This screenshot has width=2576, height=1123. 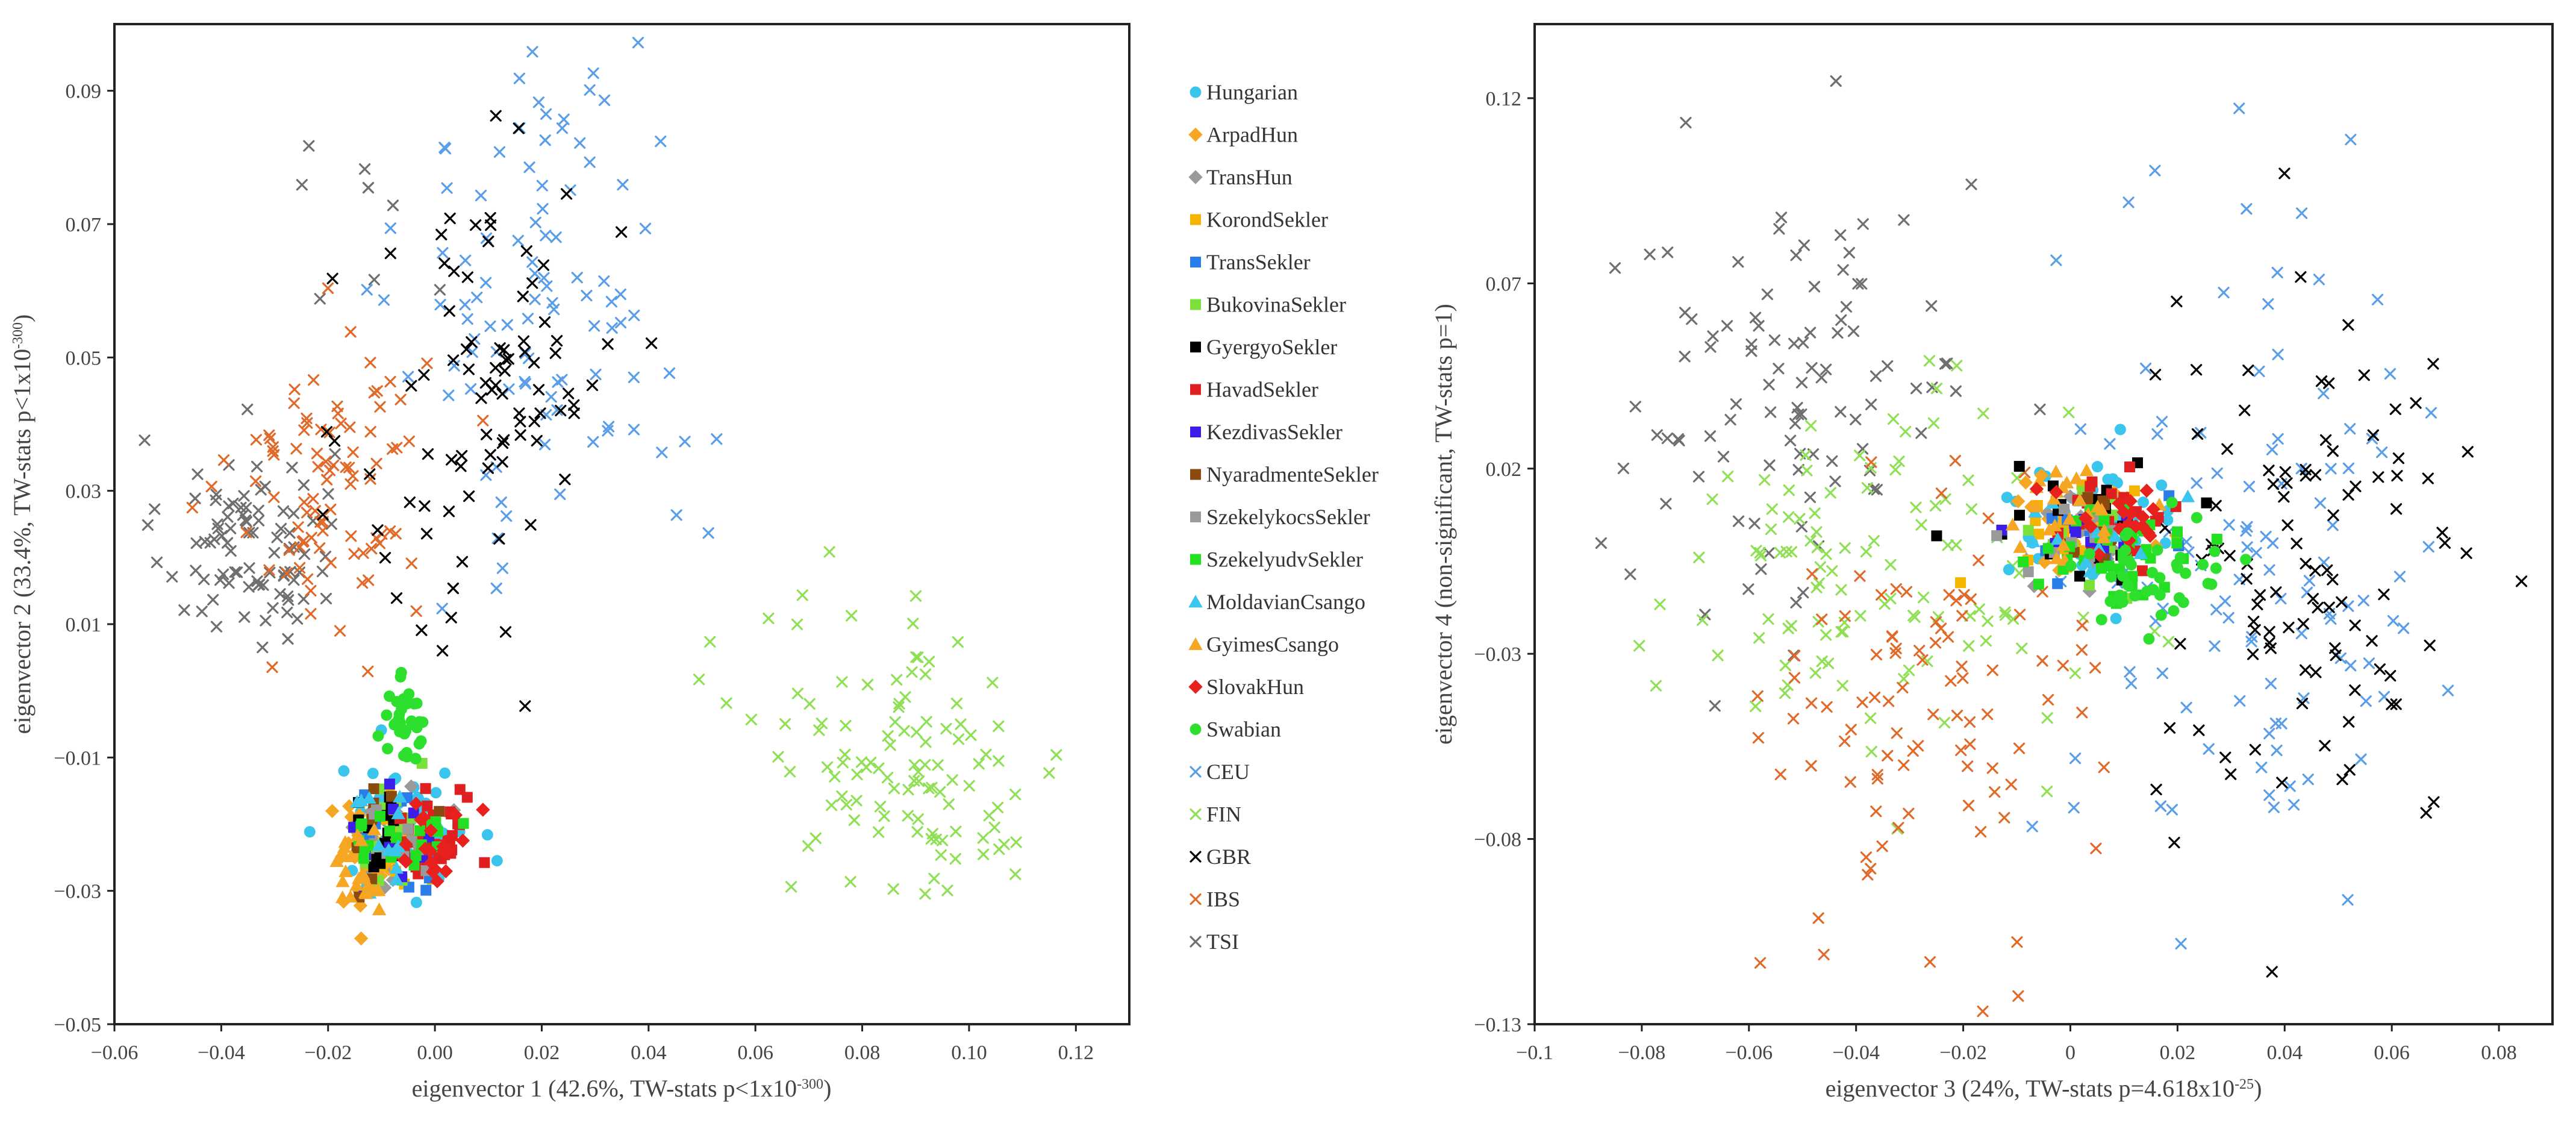 I want to click on legend-label: TransHun, so click(x=1249, y=177).